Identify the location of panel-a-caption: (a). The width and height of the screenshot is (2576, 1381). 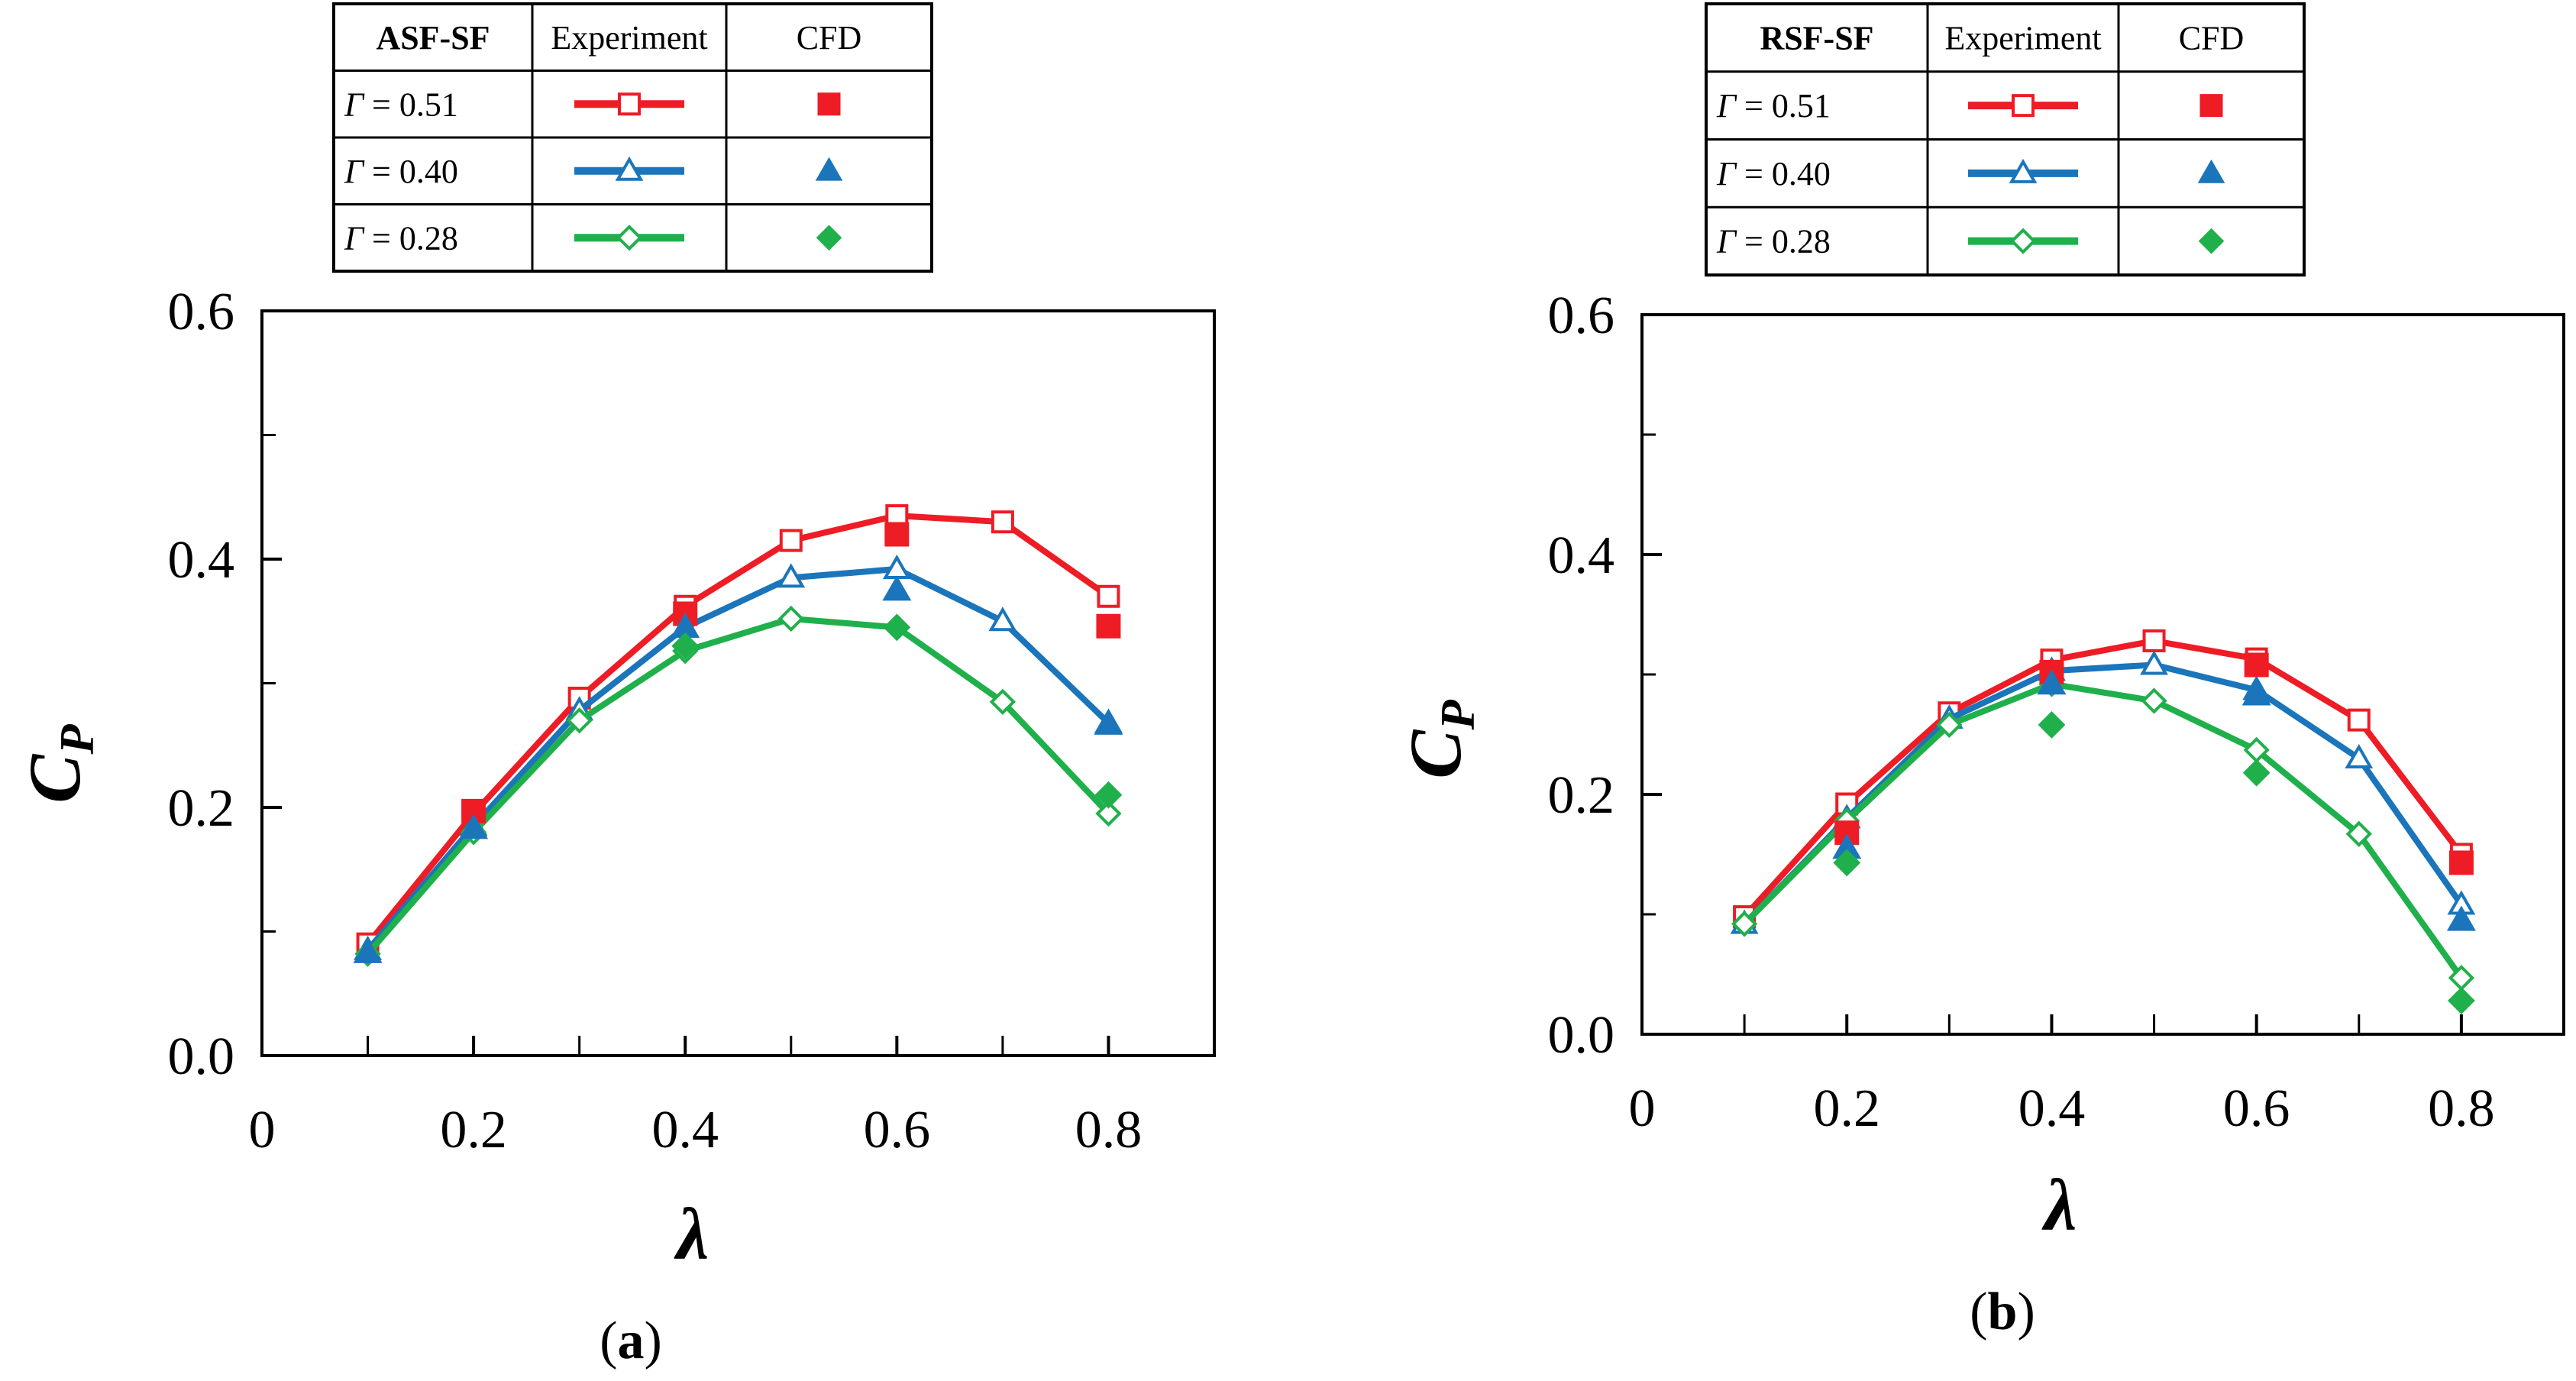
(631, 1340).